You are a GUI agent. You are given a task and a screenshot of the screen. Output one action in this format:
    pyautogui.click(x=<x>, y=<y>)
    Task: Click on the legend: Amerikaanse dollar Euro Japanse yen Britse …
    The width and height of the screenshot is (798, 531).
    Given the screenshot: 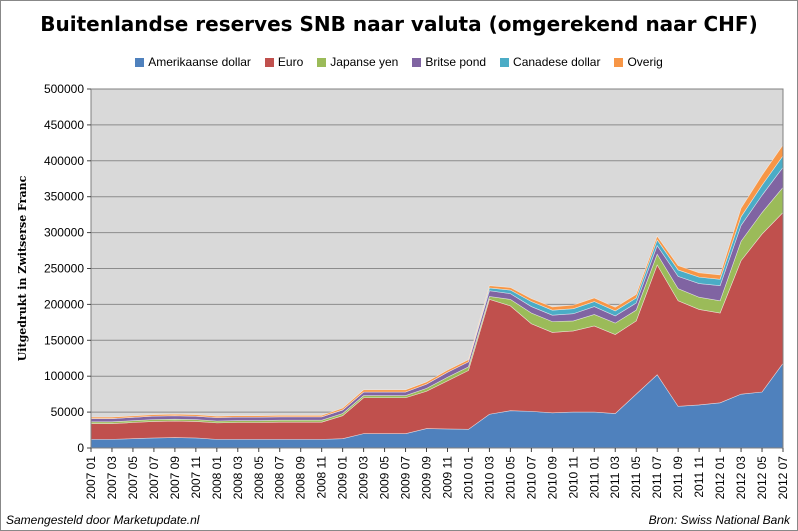 What is the action you would take?
    pyautogui.click(x=399, y=62)
    